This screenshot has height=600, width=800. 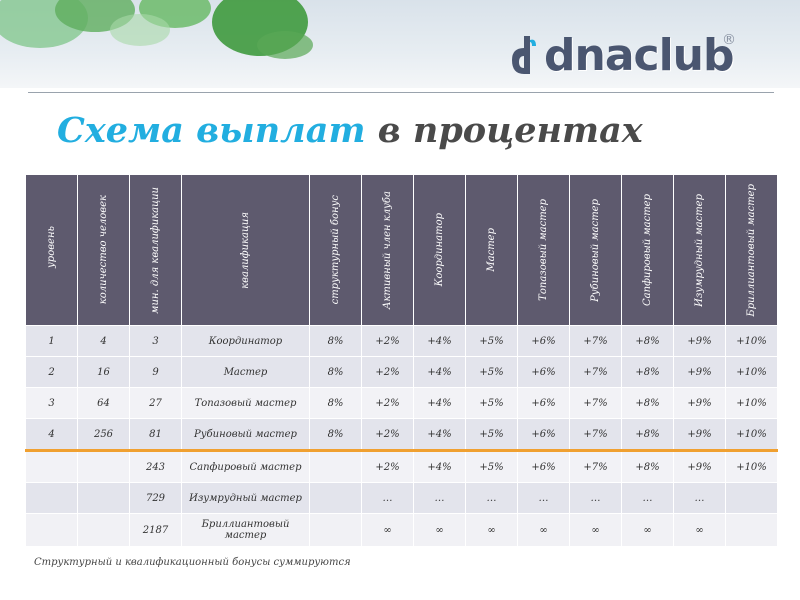 What do you see at coordinates (103, 403) in the screenshot?
I see `table-cell: 64` at bounding box center [103, 403].